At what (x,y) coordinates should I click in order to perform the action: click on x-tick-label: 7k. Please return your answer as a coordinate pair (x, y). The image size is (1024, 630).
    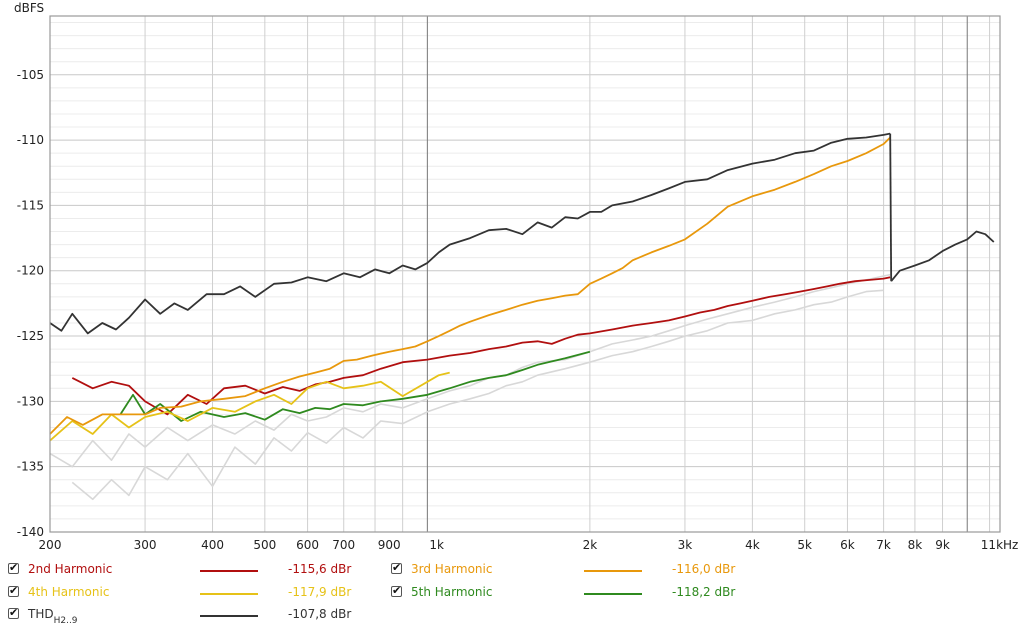
    Looking at the image, I should click on (883, 545).